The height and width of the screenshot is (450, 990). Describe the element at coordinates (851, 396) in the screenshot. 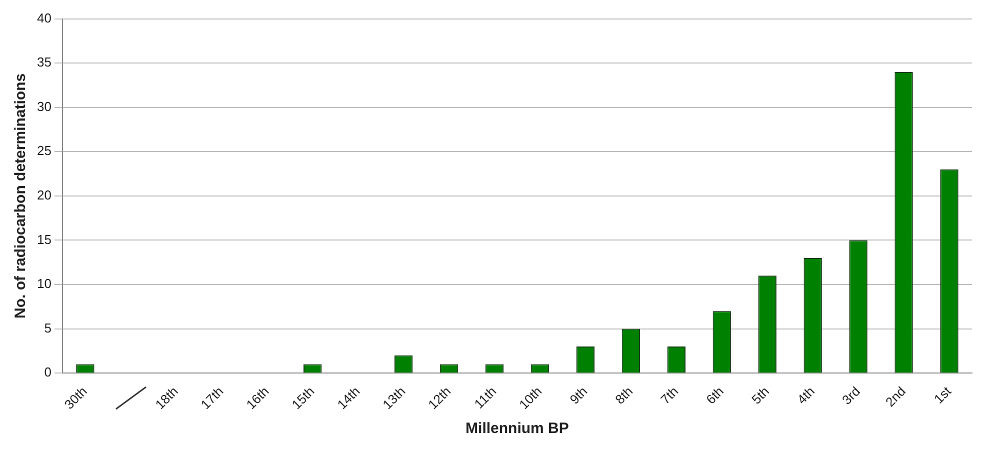

I see `x-tick-label: 3rd` at that location.